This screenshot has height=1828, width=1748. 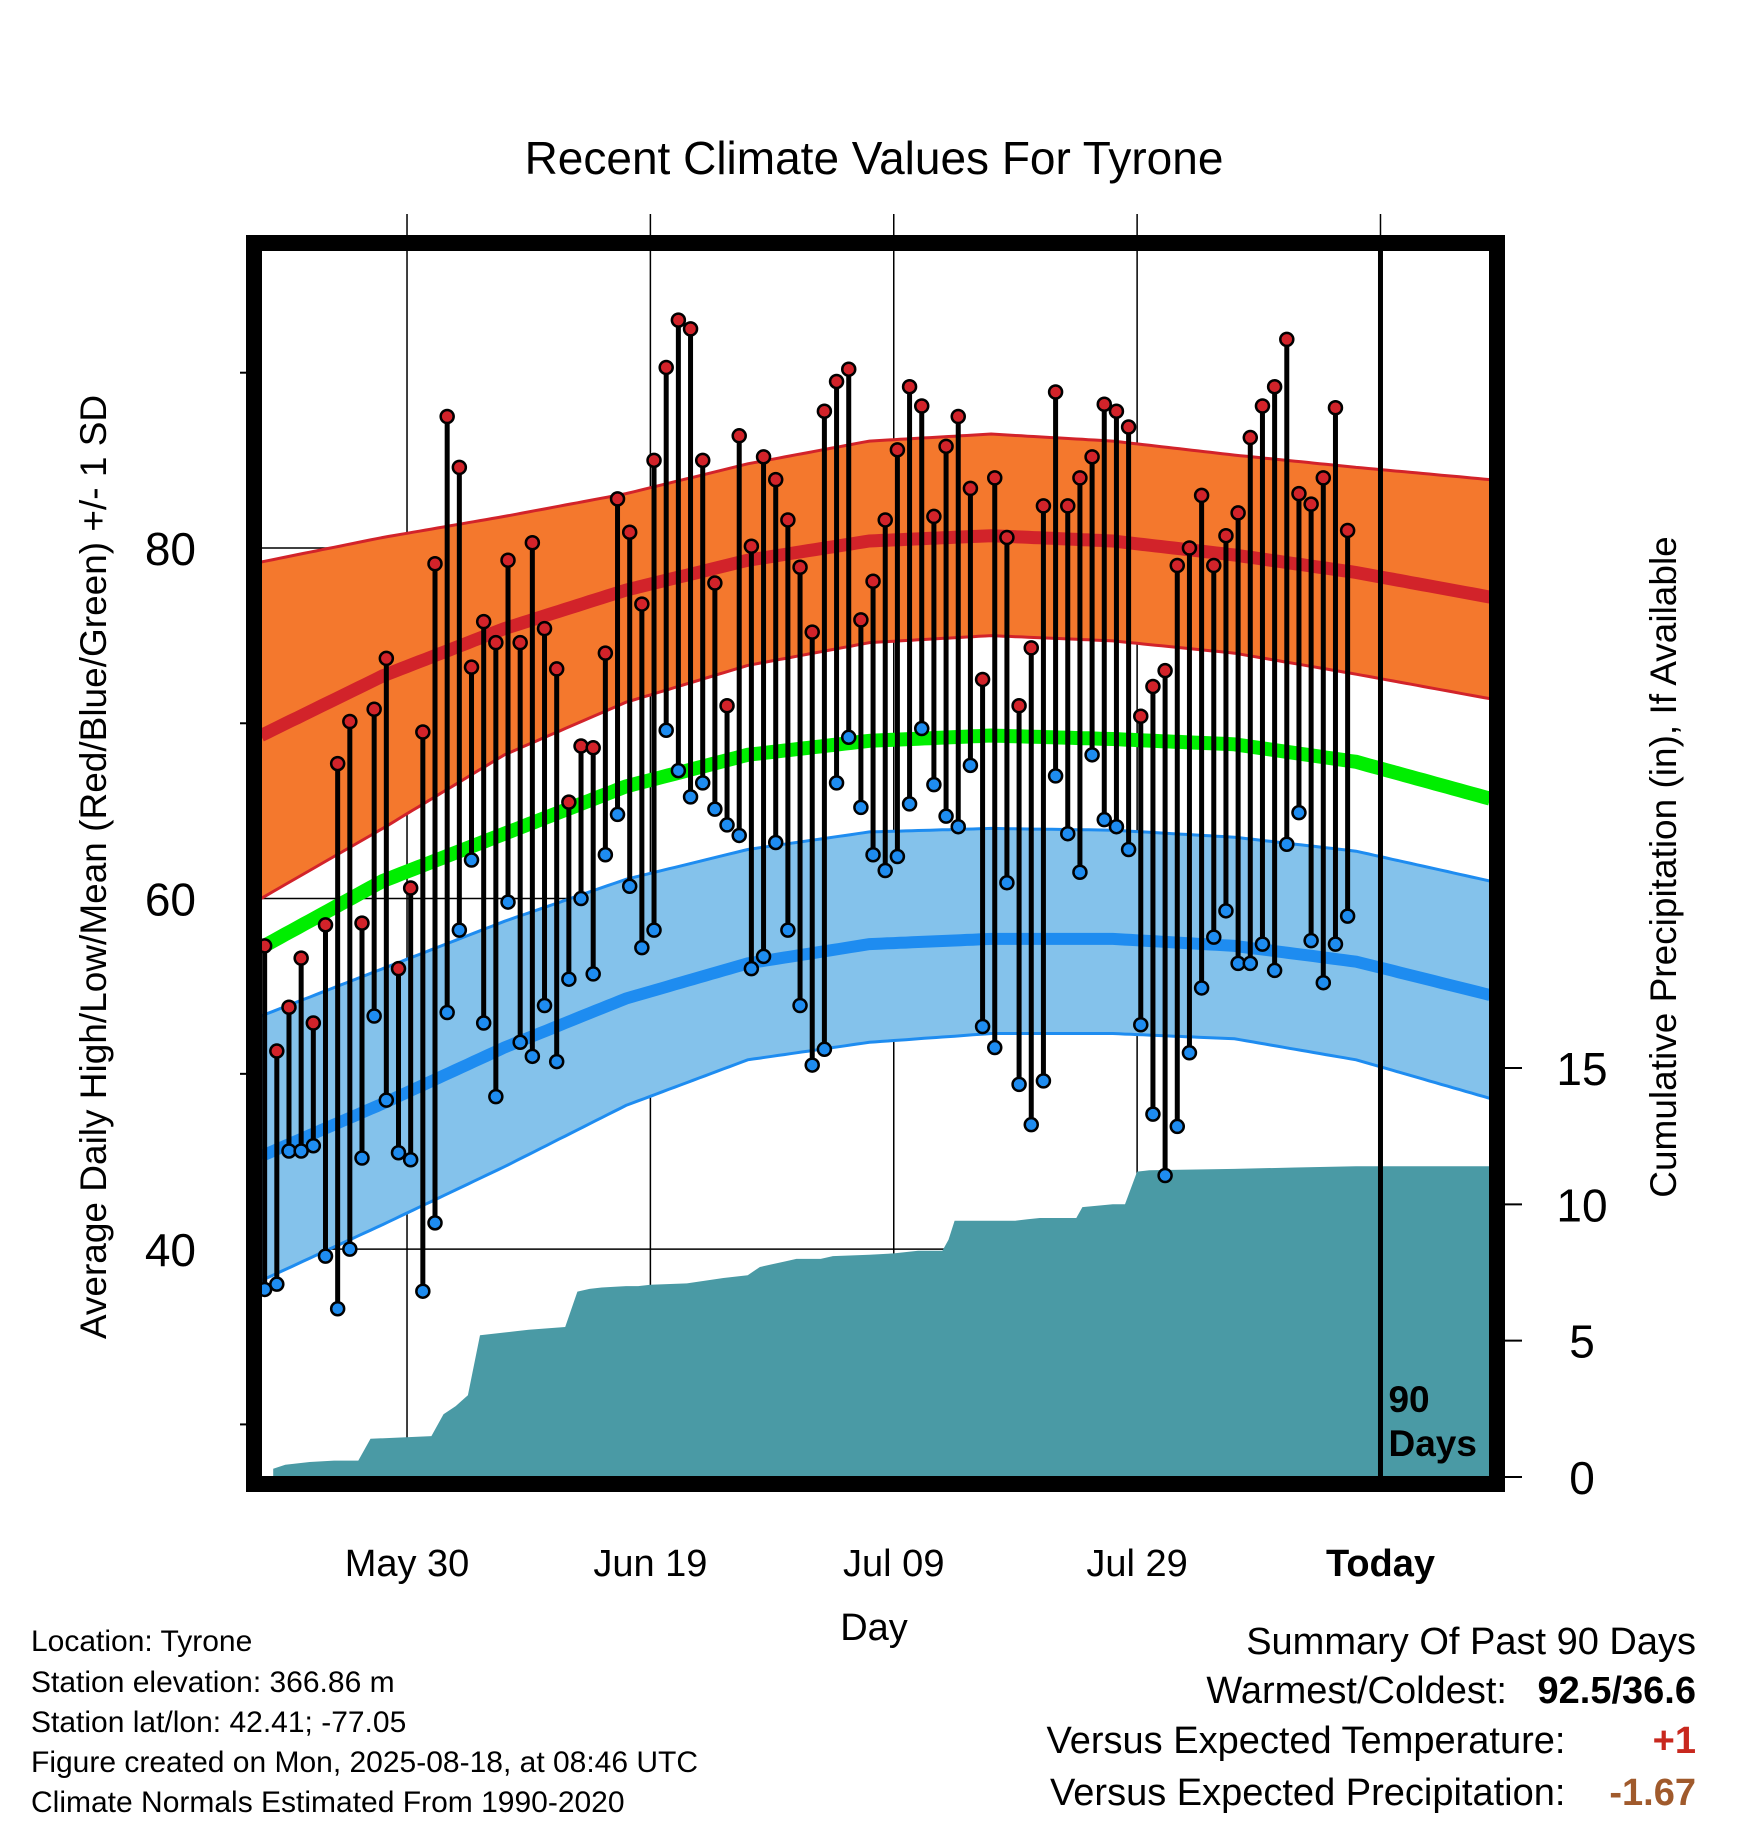 What do you see at coordinates (1582, 1478) in the screenshot?
I see `right-axis-tick-label: 0` at bounding box center [1582, 1478].